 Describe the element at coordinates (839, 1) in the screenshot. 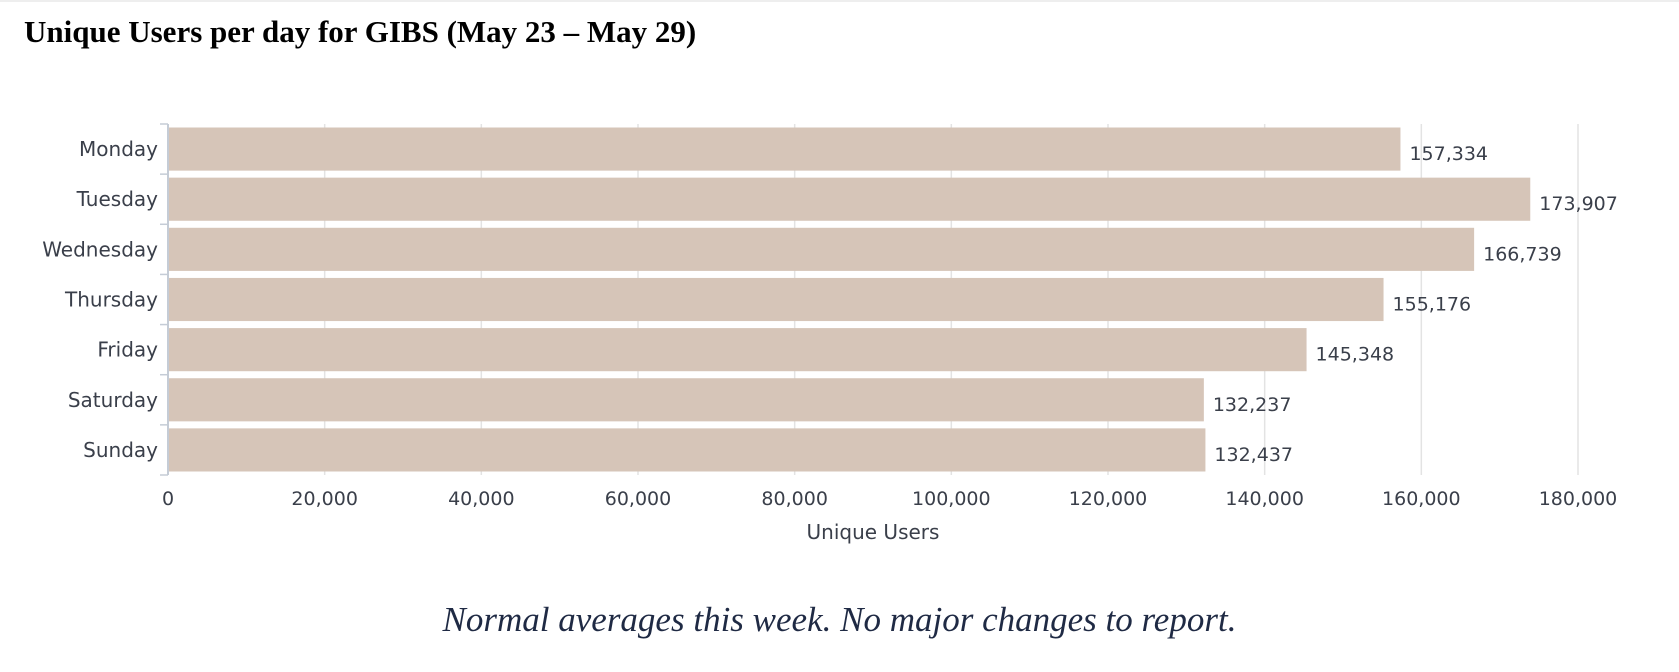

I see `top-divider` at that location.